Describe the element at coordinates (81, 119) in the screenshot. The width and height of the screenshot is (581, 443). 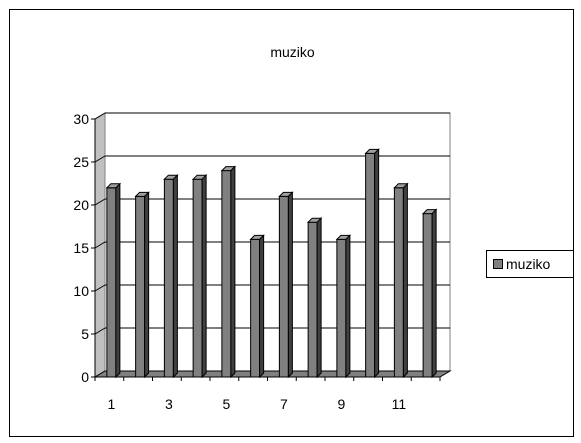
I see `y-tick-label: 30` at that location.